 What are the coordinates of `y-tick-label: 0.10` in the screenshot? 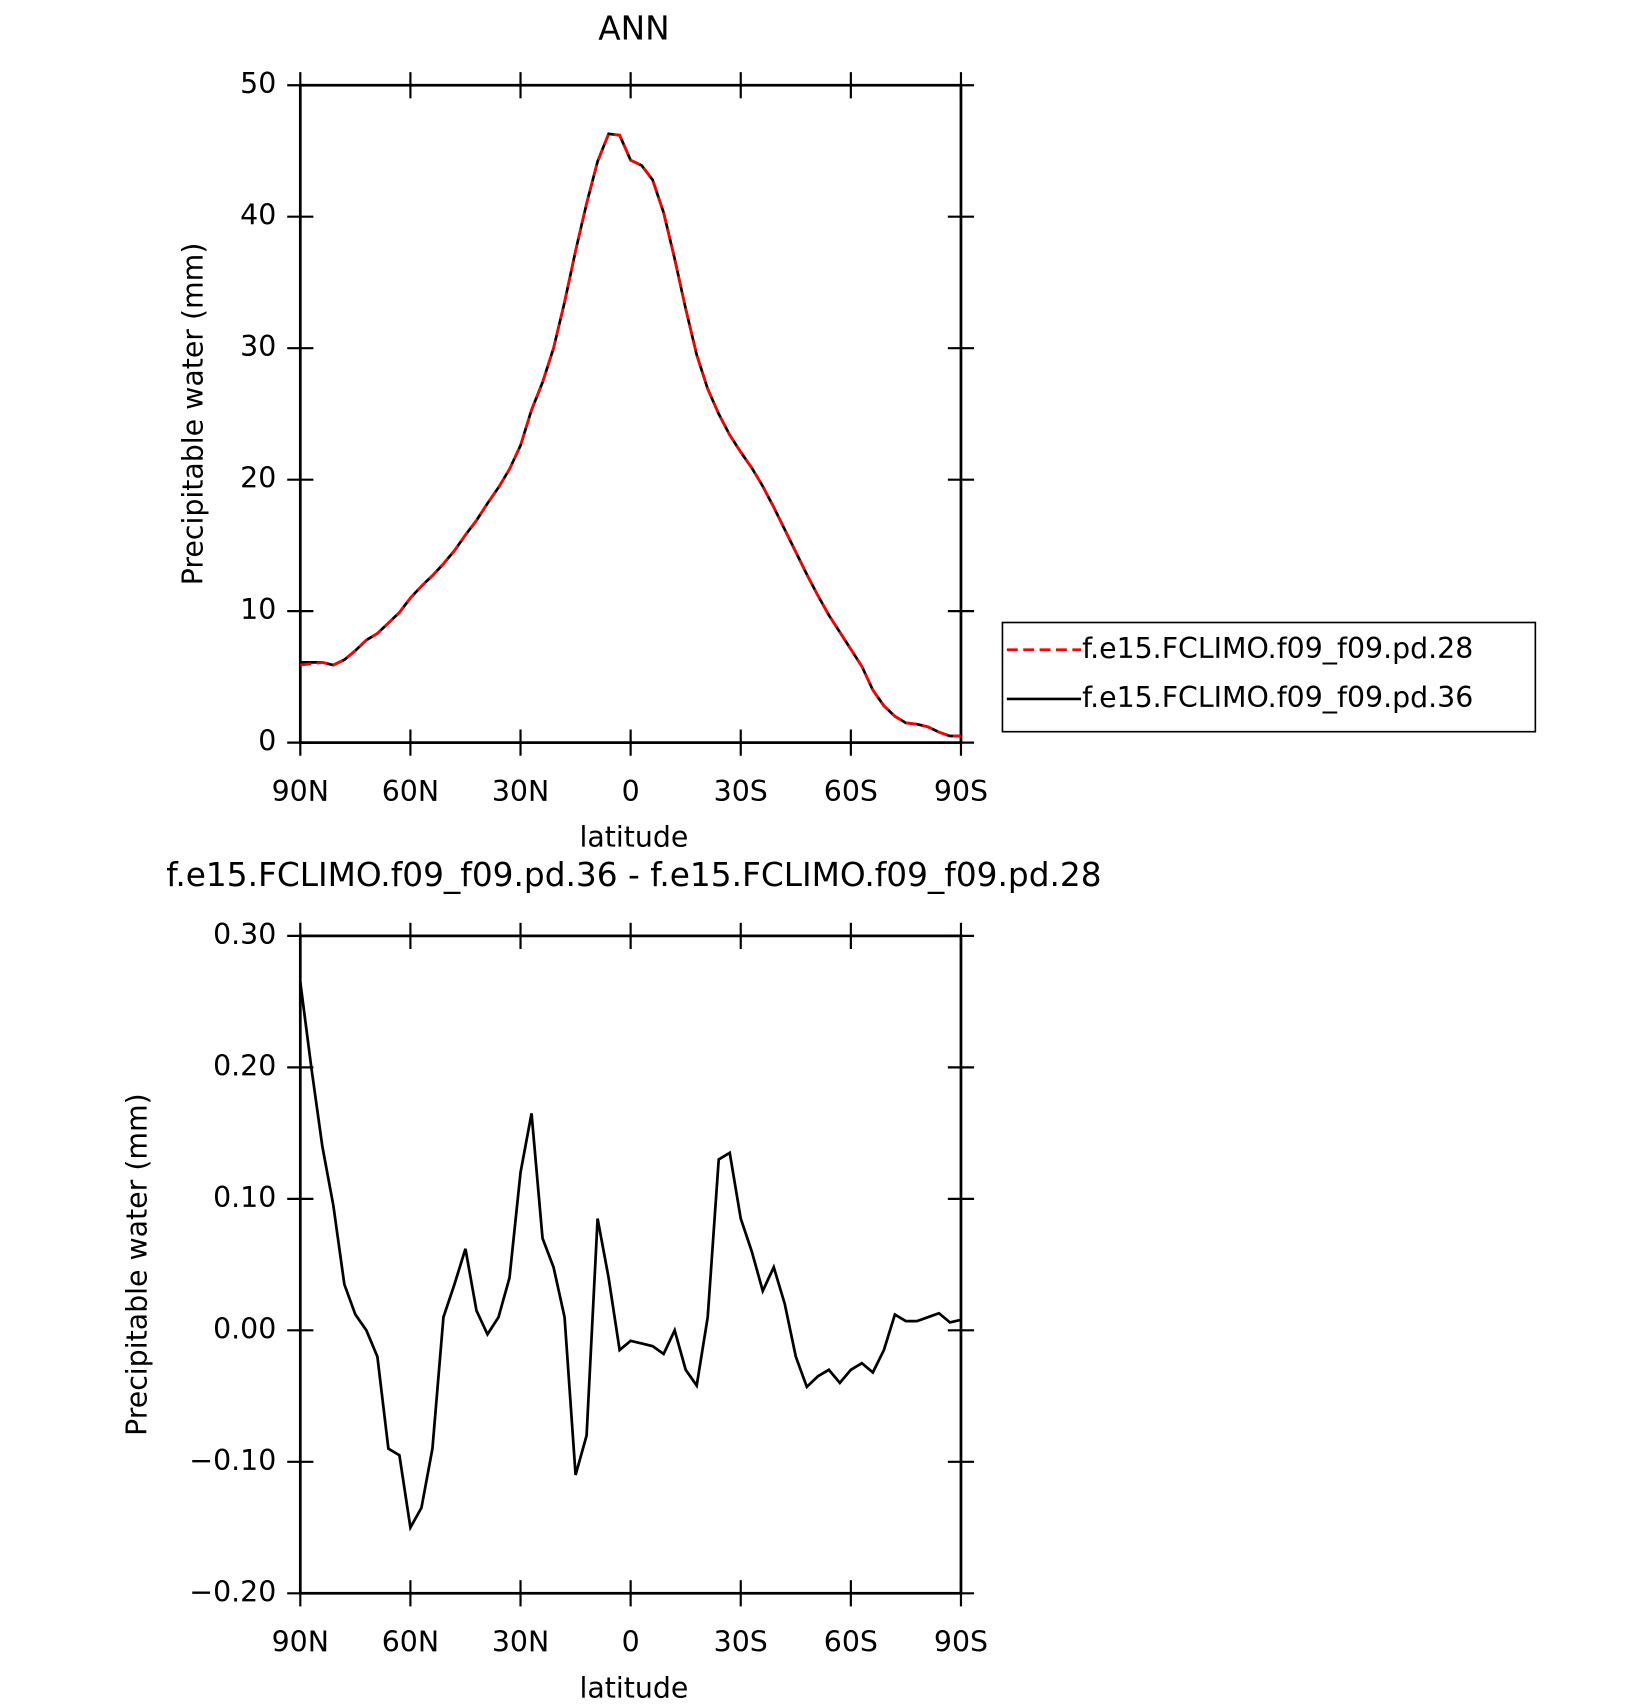 It's located at (244, 1197).